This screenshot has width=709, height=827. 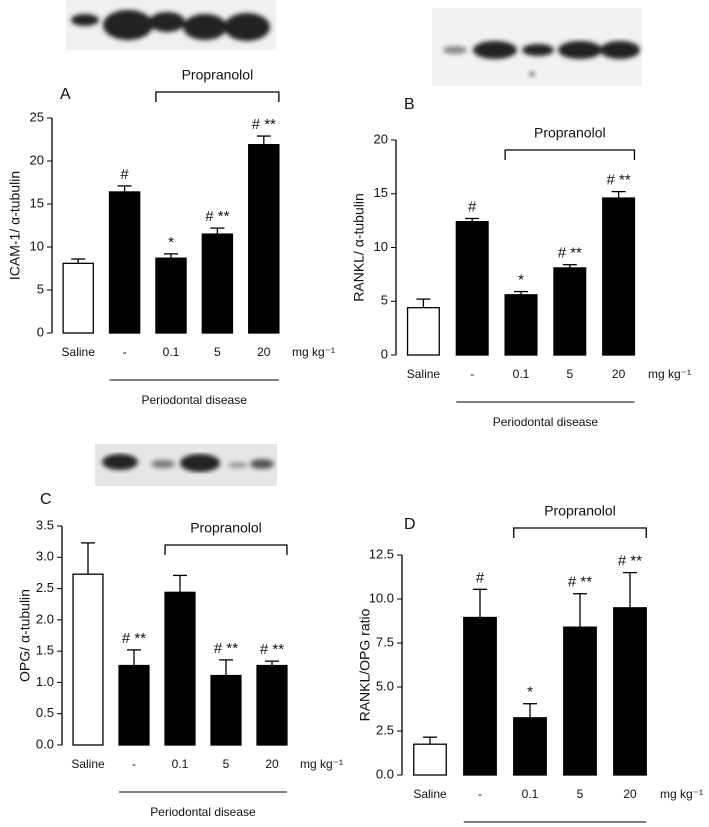 What do you see at coordinates (532, 74) in the screenshot?
I see `spot` at bounding box center [532, 74].